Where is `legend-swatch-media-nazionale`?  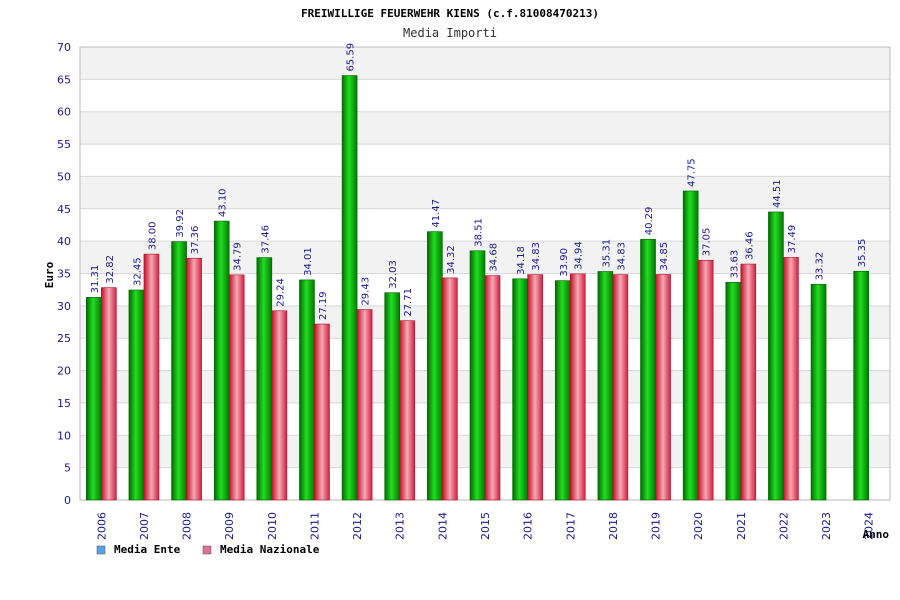 legend-swatch-media-nazionale is located at coordinates (207, 550).